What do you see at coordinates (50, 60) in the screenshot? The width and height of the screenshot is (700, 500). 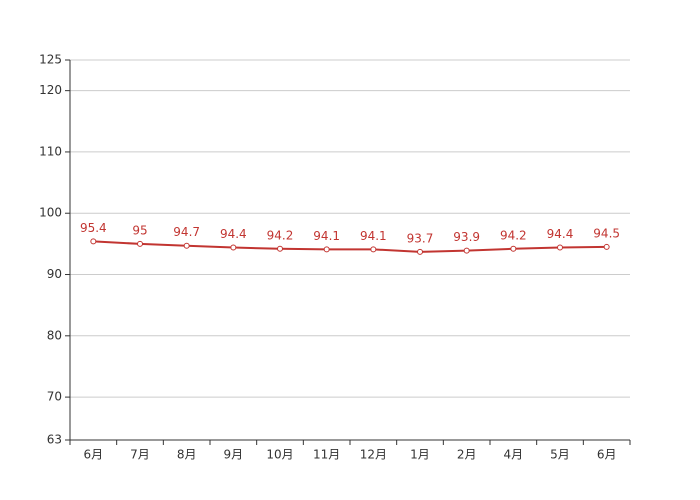 I see `y-tick-label: 125` at bounding box center [50, 60].